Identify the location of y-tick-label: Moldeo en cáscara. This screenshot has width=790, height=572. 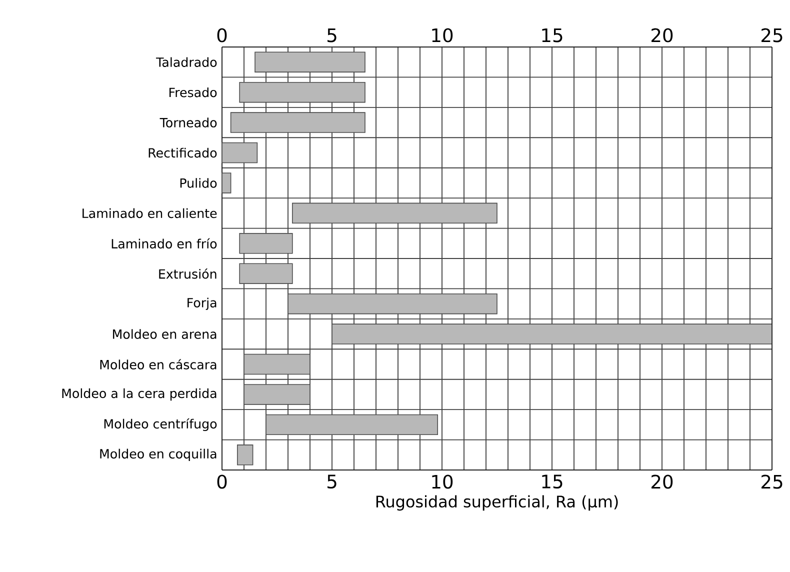
(158, 364).